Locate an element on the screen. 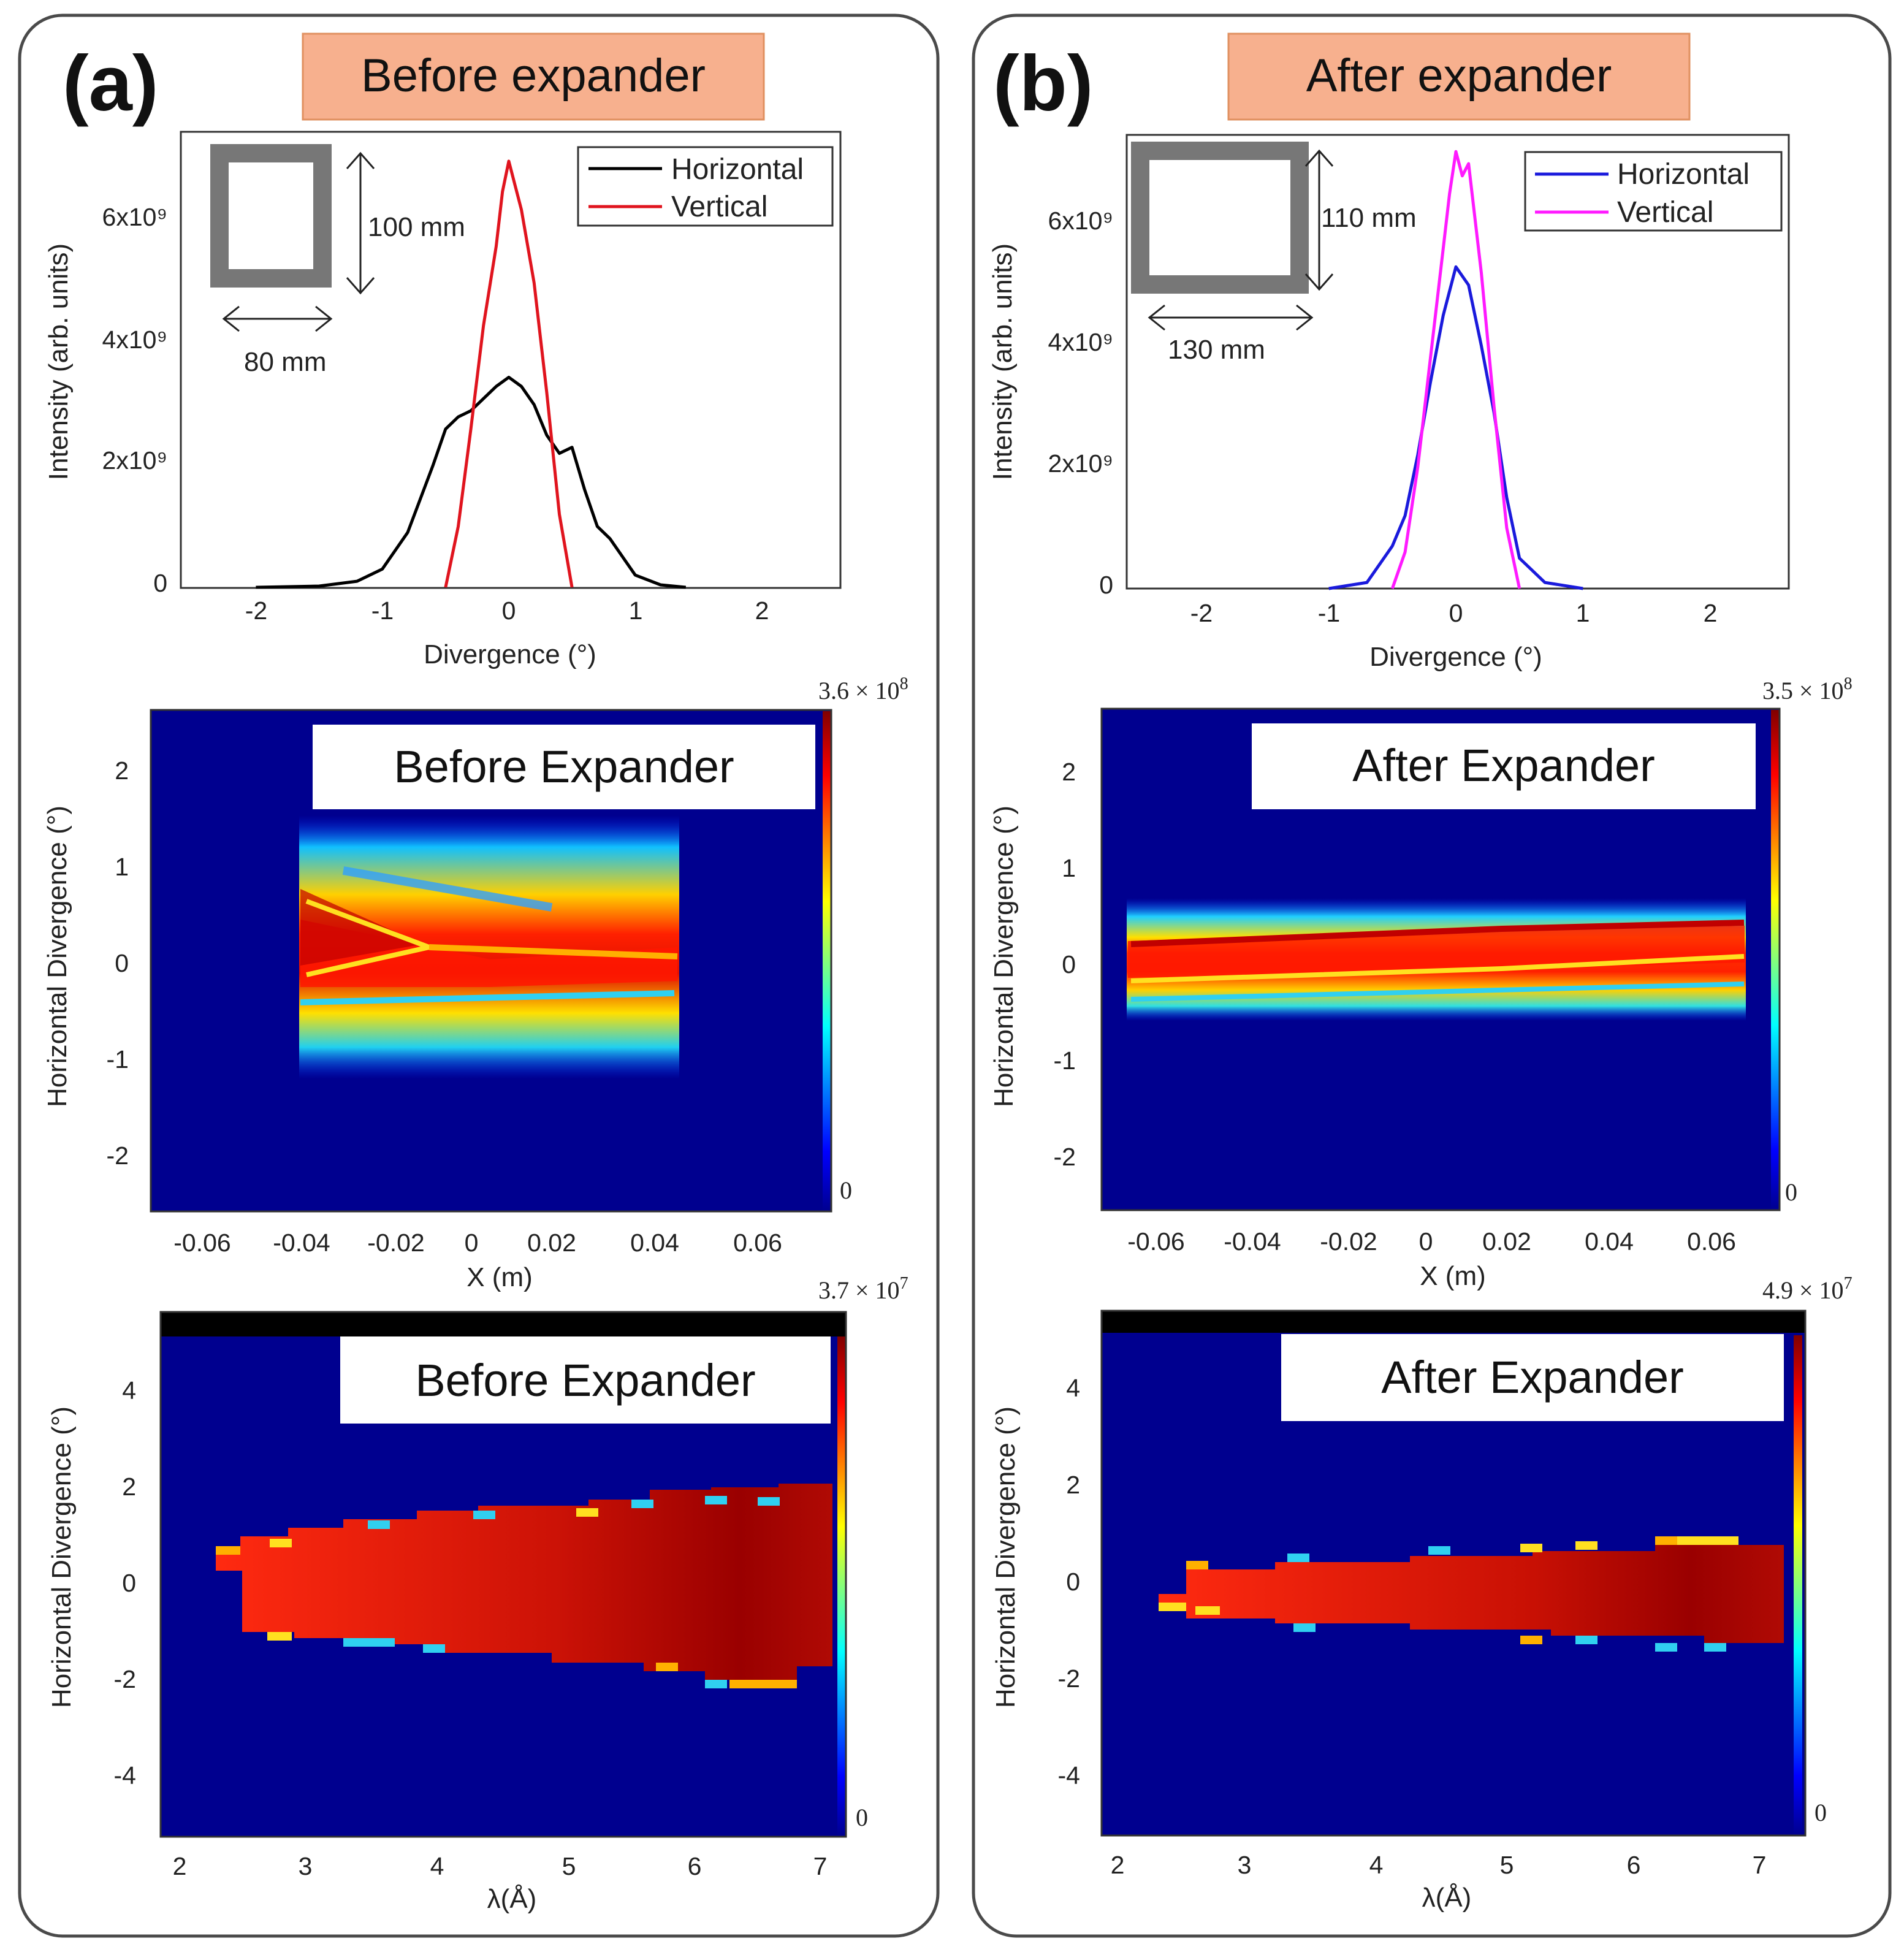  heatmap-lambda-a-label-box is located at coordinates (585, 1380).